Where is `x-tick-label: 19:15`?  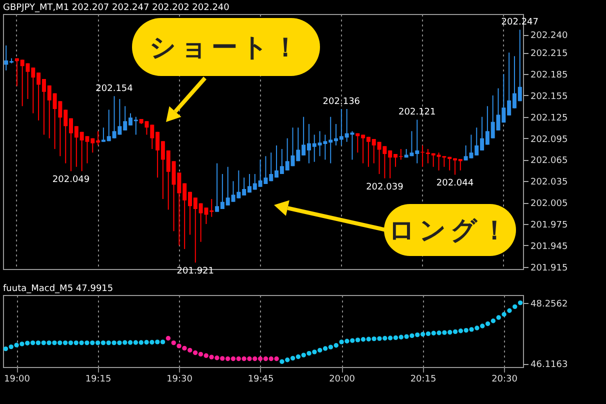 x-tick-label: 19:15 is located at coordinates (98, 379).